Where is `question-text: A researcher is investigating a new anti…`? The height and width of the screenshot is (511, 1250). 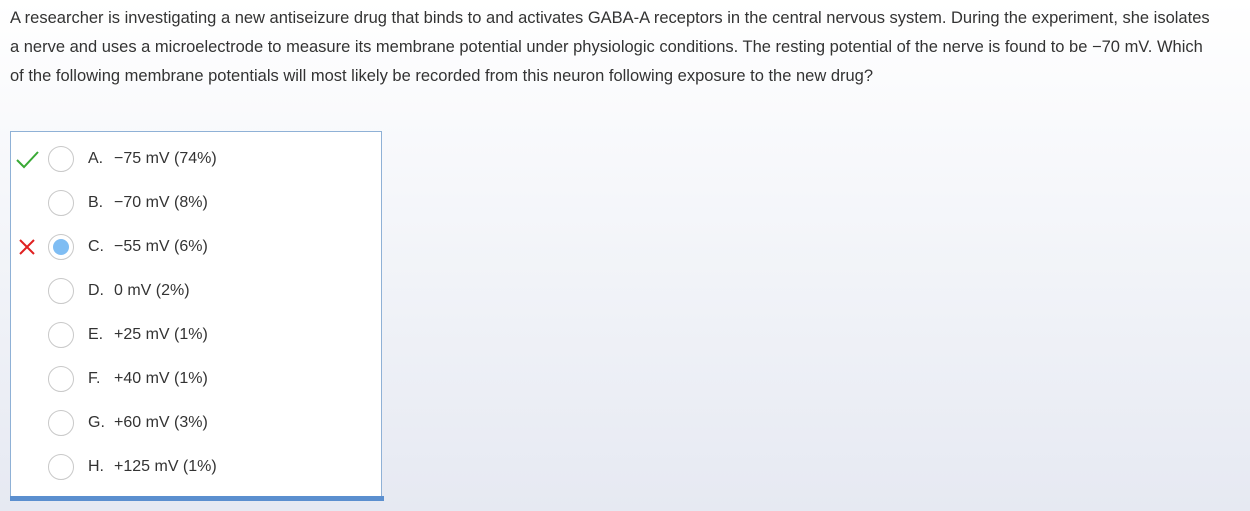
question-text: A researcher is investigating a new anti… is located at coordinates (610, 47).